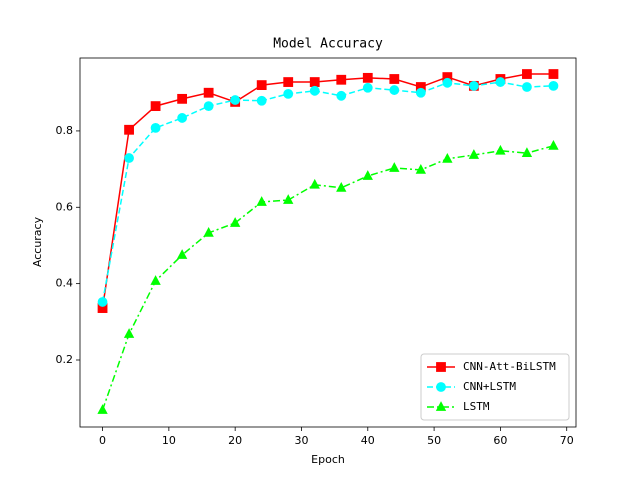  What do you see at coordinates (301, 440) in the screenshot?
I see `x-tick-label: 30` at bounding box center [301, 440].